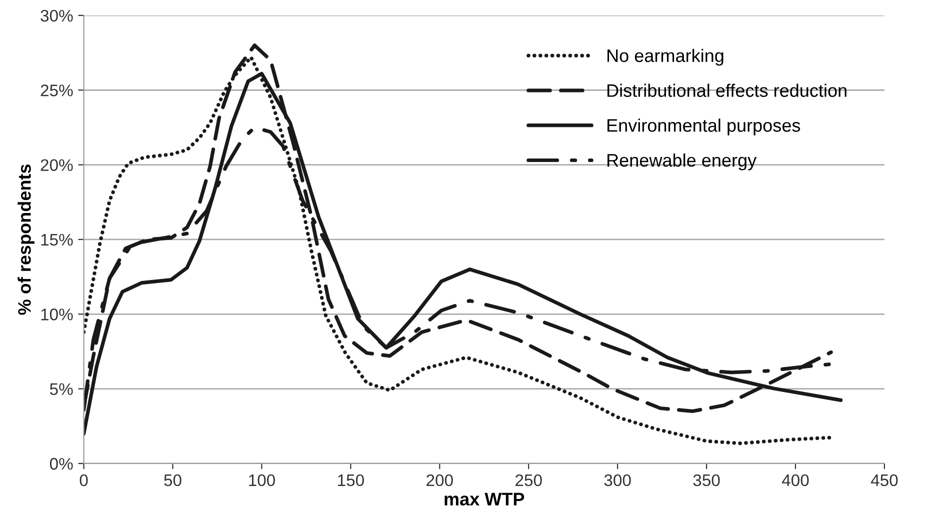 The height and width of the screenshot is (515, 931). What do you see at coordinates (727, 90) in the screenshot?
I see `legend-label: Distributional effects reduction` at bounding box center [727, 90].